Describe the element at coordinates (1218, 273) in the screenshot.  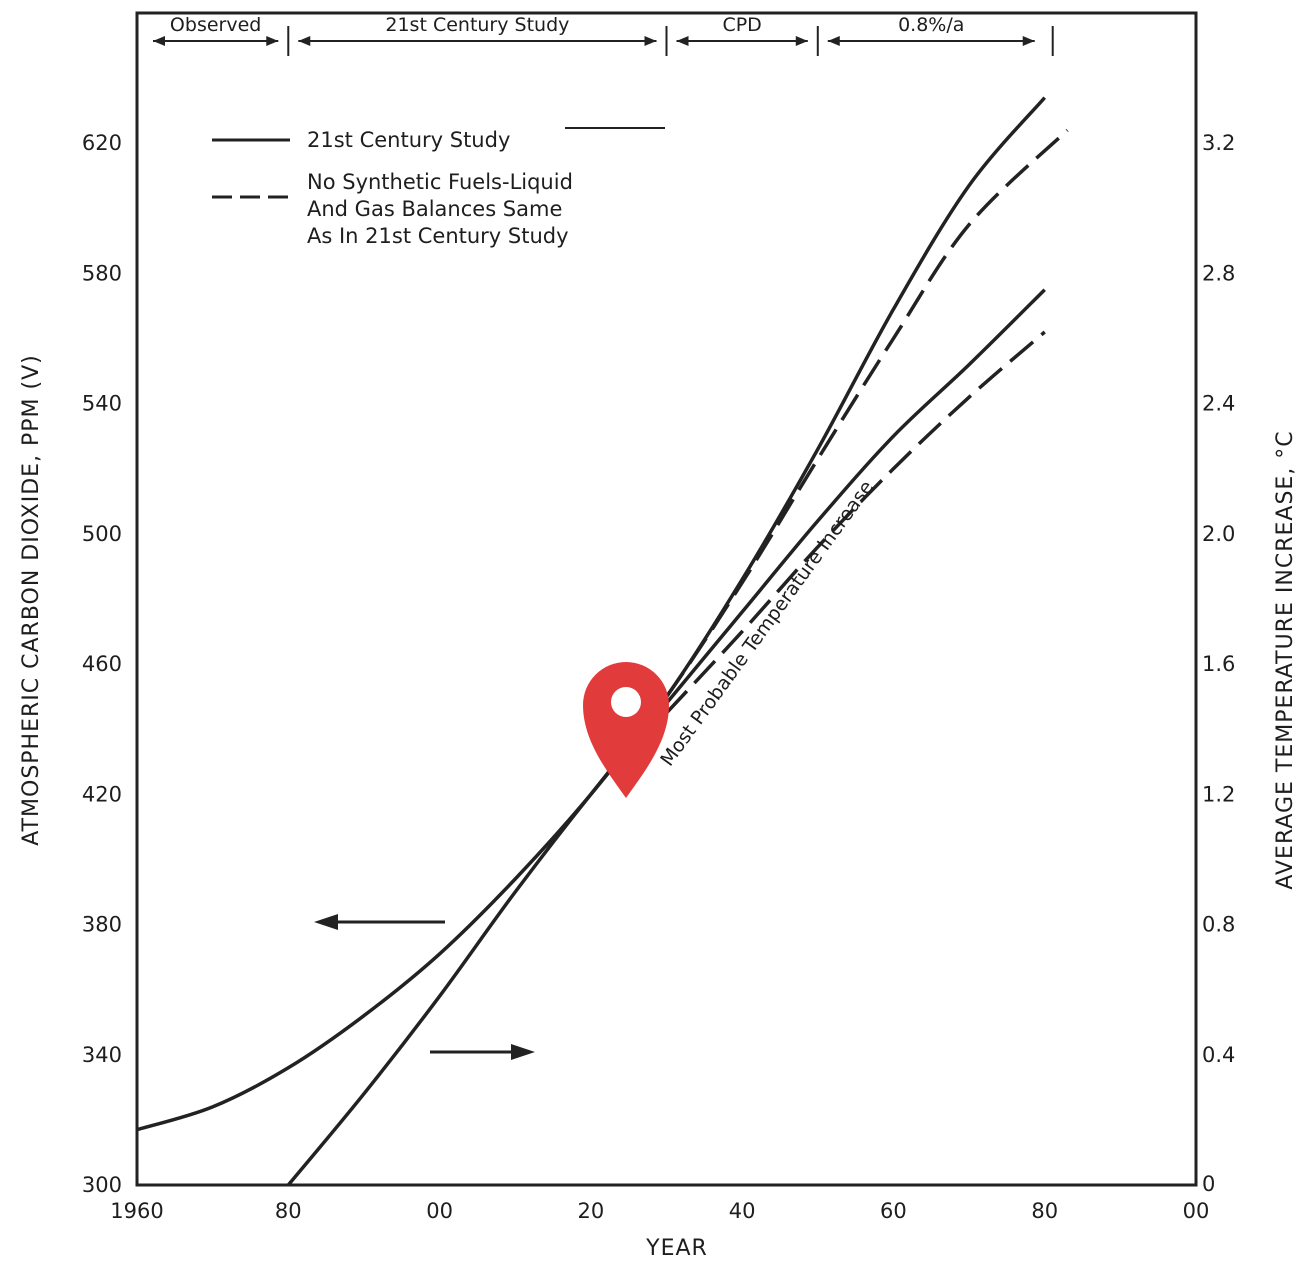
I see `y-right-tick-label: 2.8` at that location.